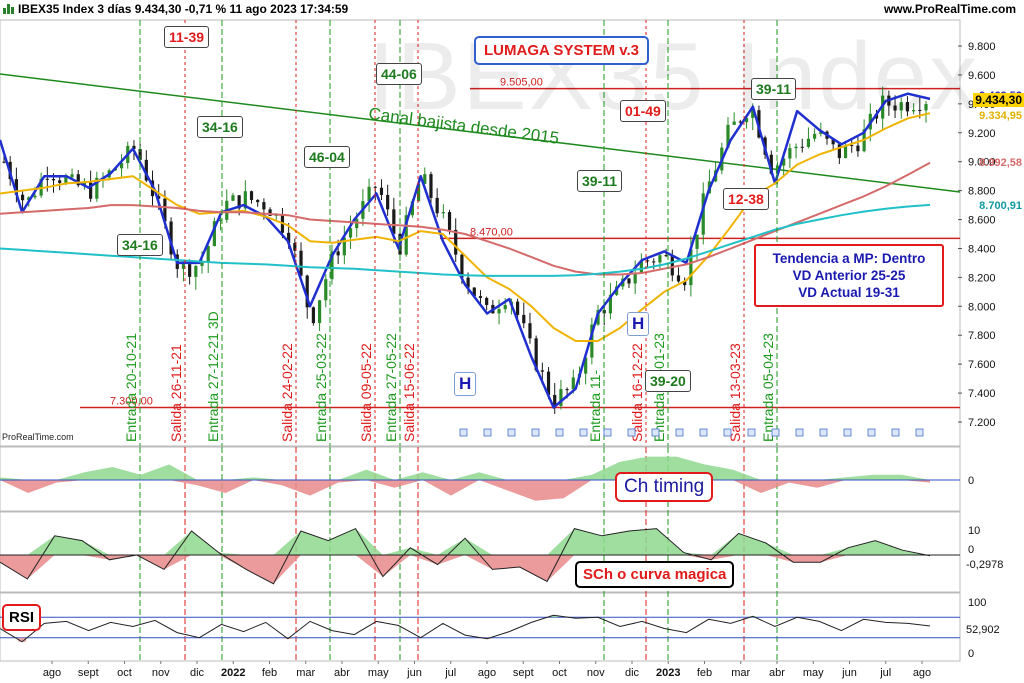 The image size is (1024, 683). What do you see at coordinates (465, 569) in the screenshot?
I see `sch-negative-area` at bounding box center [465, 569].